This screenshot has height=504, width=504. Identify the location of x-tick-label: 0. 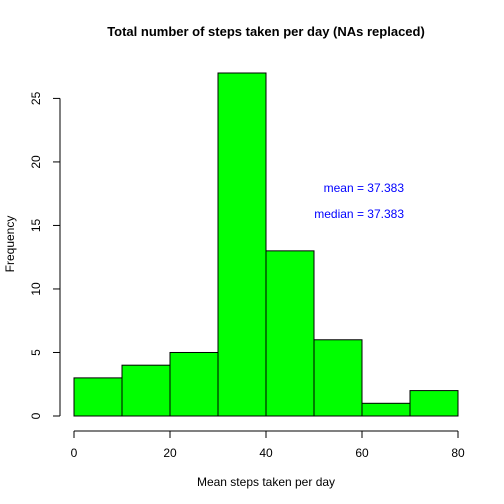
(74, 453).